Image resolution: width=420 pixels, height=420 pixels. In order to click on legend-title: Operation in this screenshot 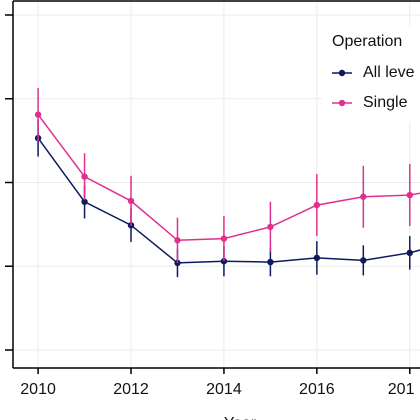, I will do `click(367, 41)`.